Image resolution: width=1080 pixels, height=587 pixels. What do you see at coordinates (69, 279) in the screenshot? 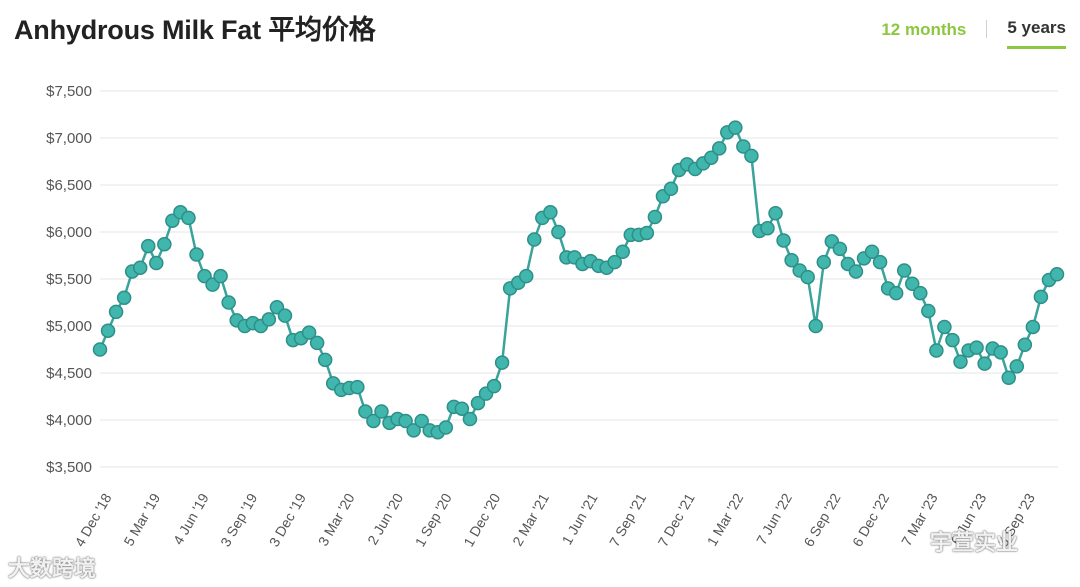
I see `y-tick-label: $5,500` at bounding box center [69, 279].